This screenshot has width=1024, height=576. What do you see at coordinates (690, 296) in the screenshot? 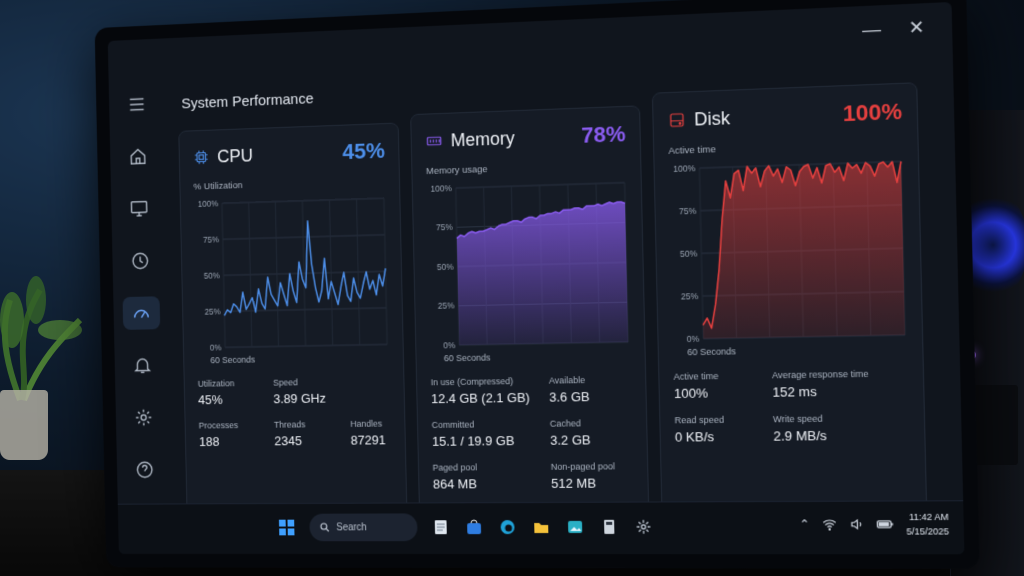
I see `disk-tick-label: 25%` at bounding box center [690, 296].